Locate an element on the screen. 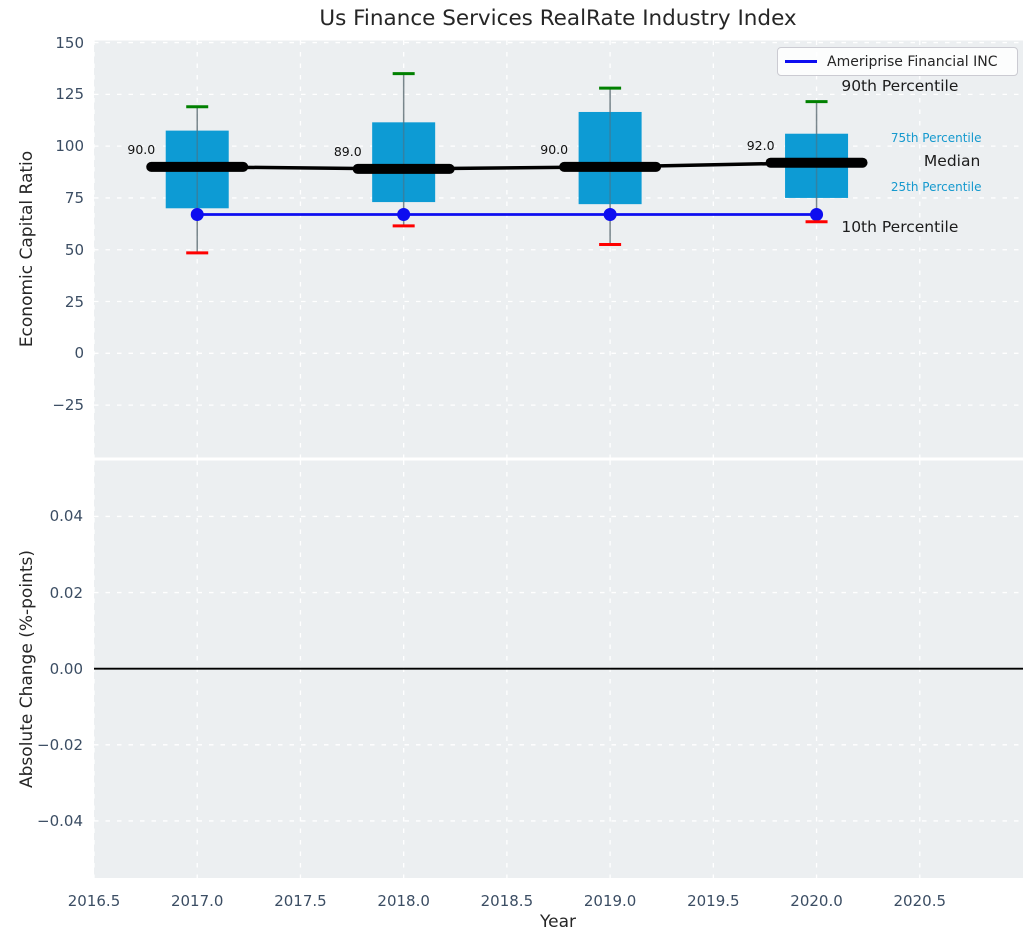  x-tick-label: 2019.0 is located at coordinates (610, 901).